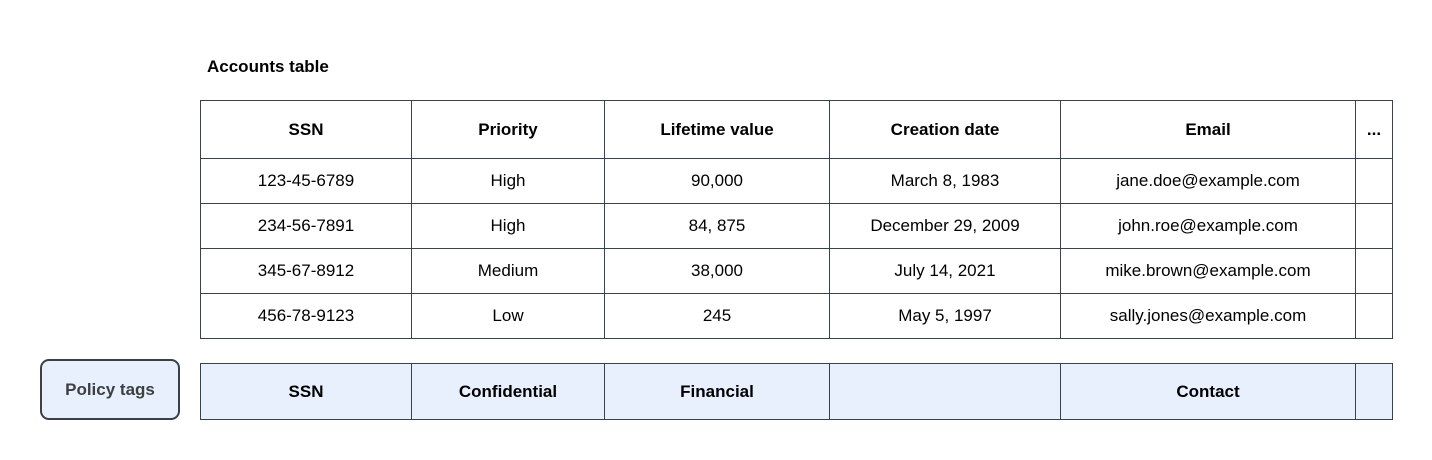 The width and height of the screenshot is (1432, 460). What do you see at coordinates (508, 316) in the screenshot?
I see `table-cell: Low` at bounding box center [508, 316].